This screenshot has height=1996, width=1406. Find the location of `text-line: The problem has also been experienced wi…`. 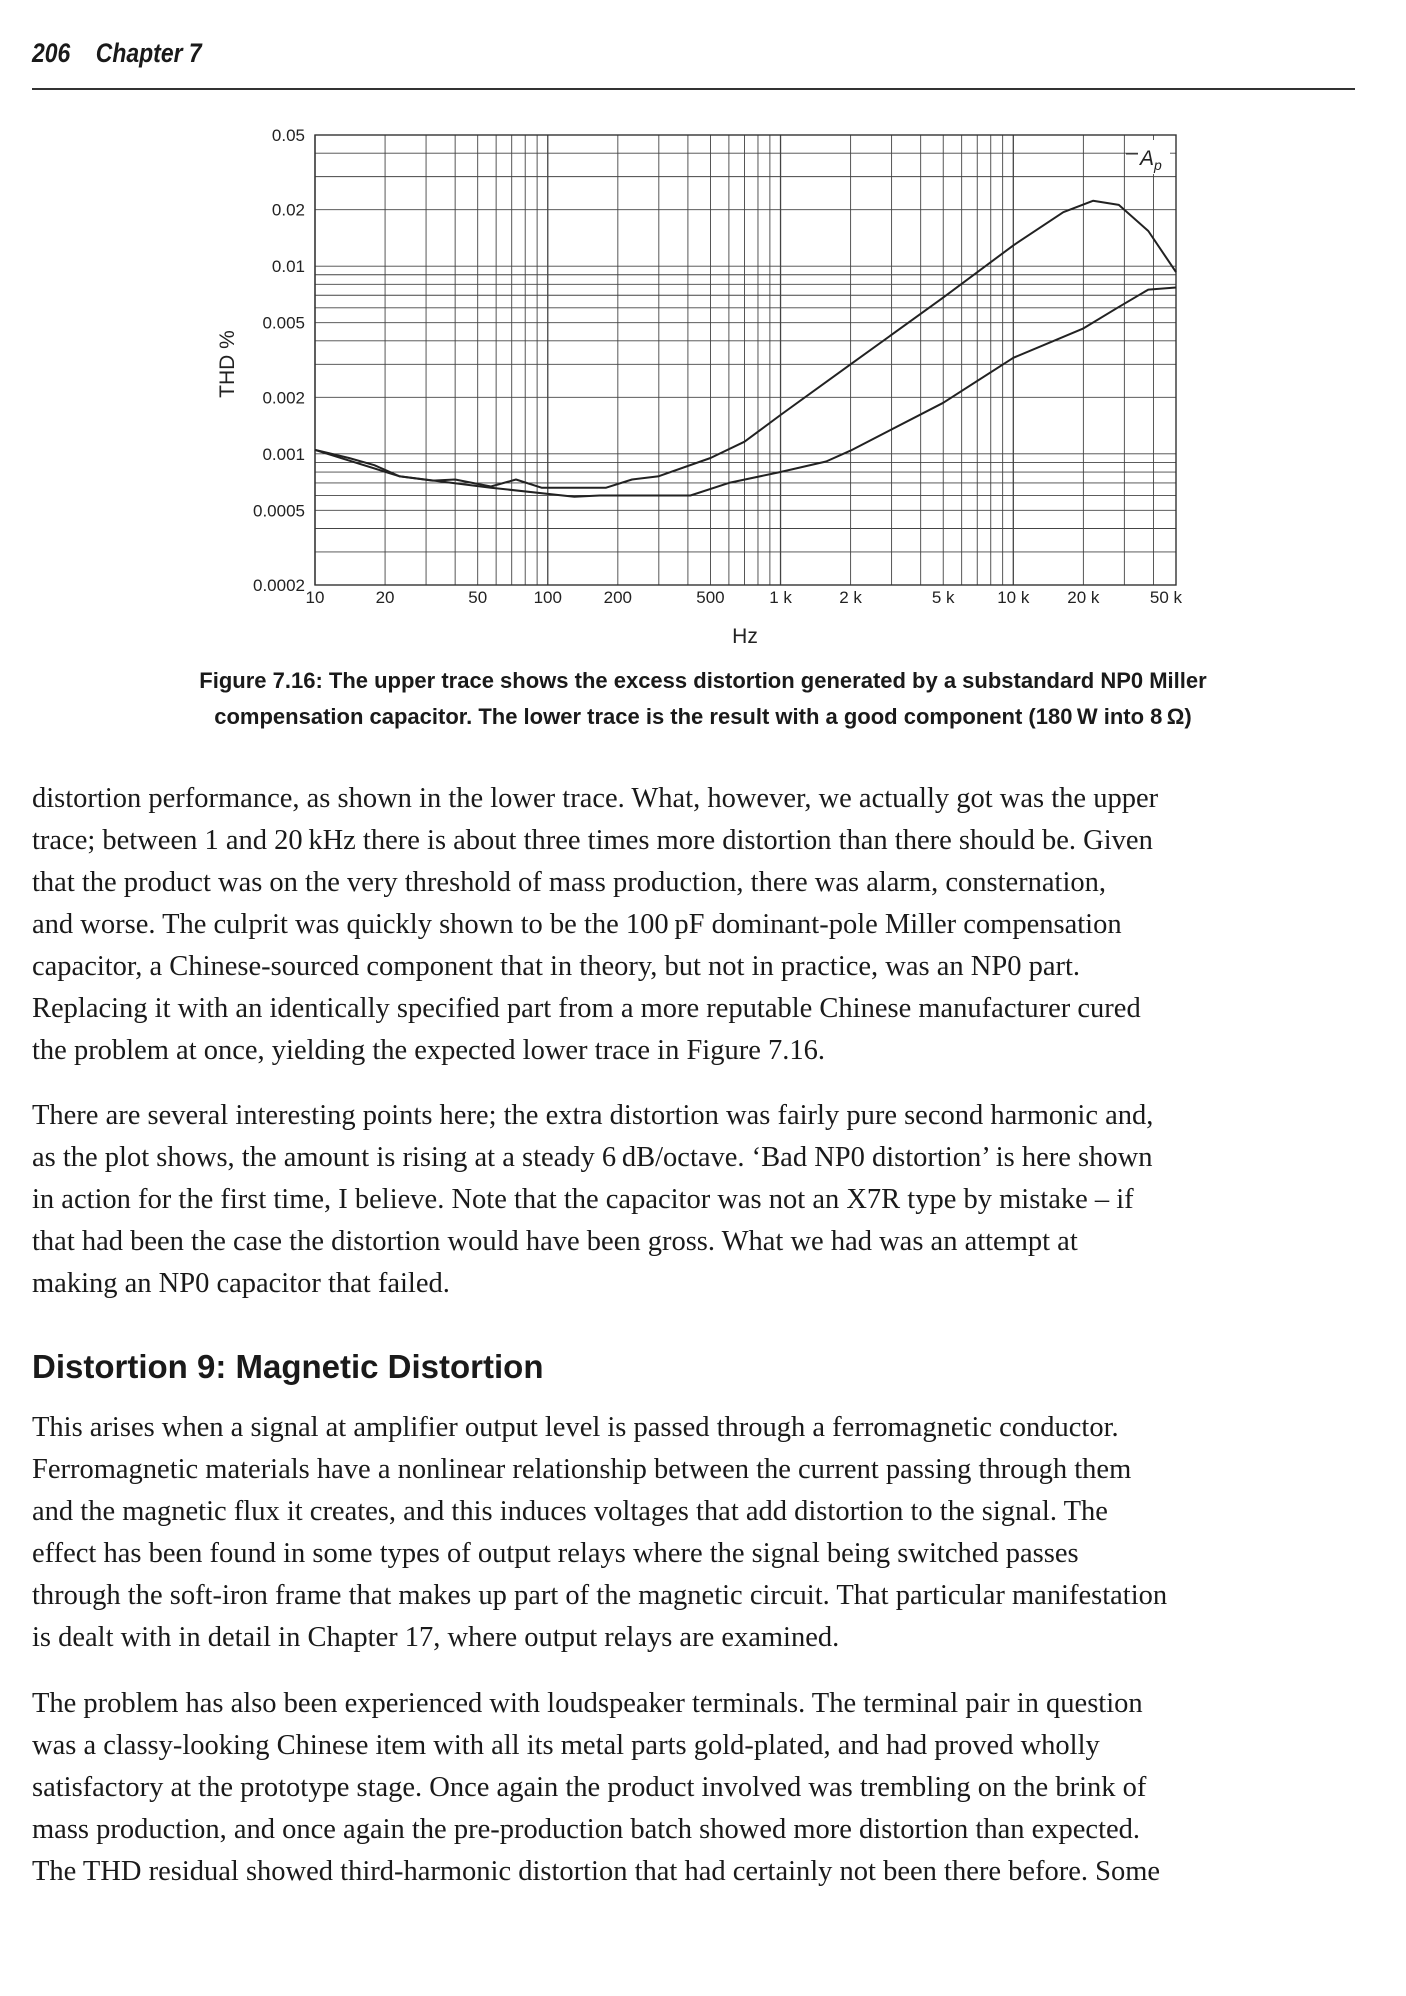

text-line: The problem has also been experienced wi… is located at coordinates (587, 1703).